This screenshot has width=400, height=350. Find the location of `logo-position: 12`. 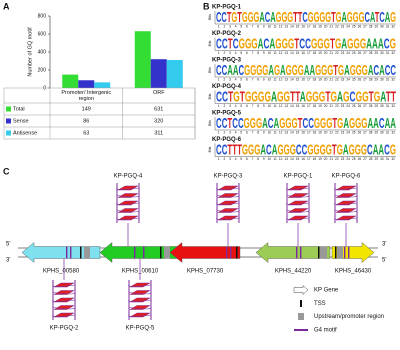

logo-position: 12 is located at coordinates (281, 26).